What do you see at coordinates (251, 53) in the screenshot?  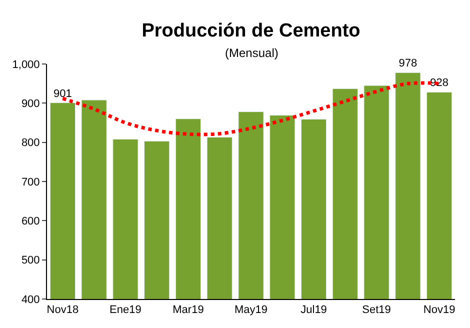 I see `chart-subtitle: (Mensual)` at bounding box center [251, 53].